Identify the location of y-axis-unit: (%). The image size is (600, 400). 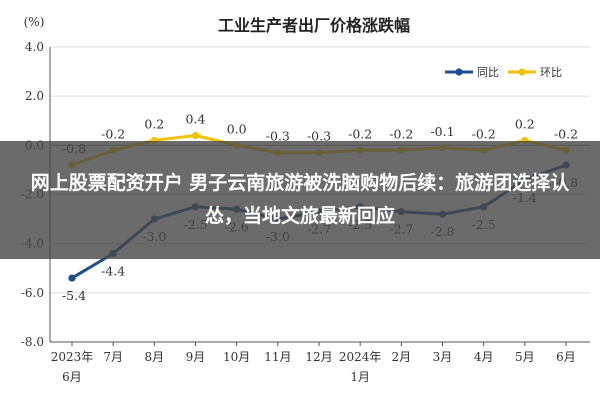
(34, 22).